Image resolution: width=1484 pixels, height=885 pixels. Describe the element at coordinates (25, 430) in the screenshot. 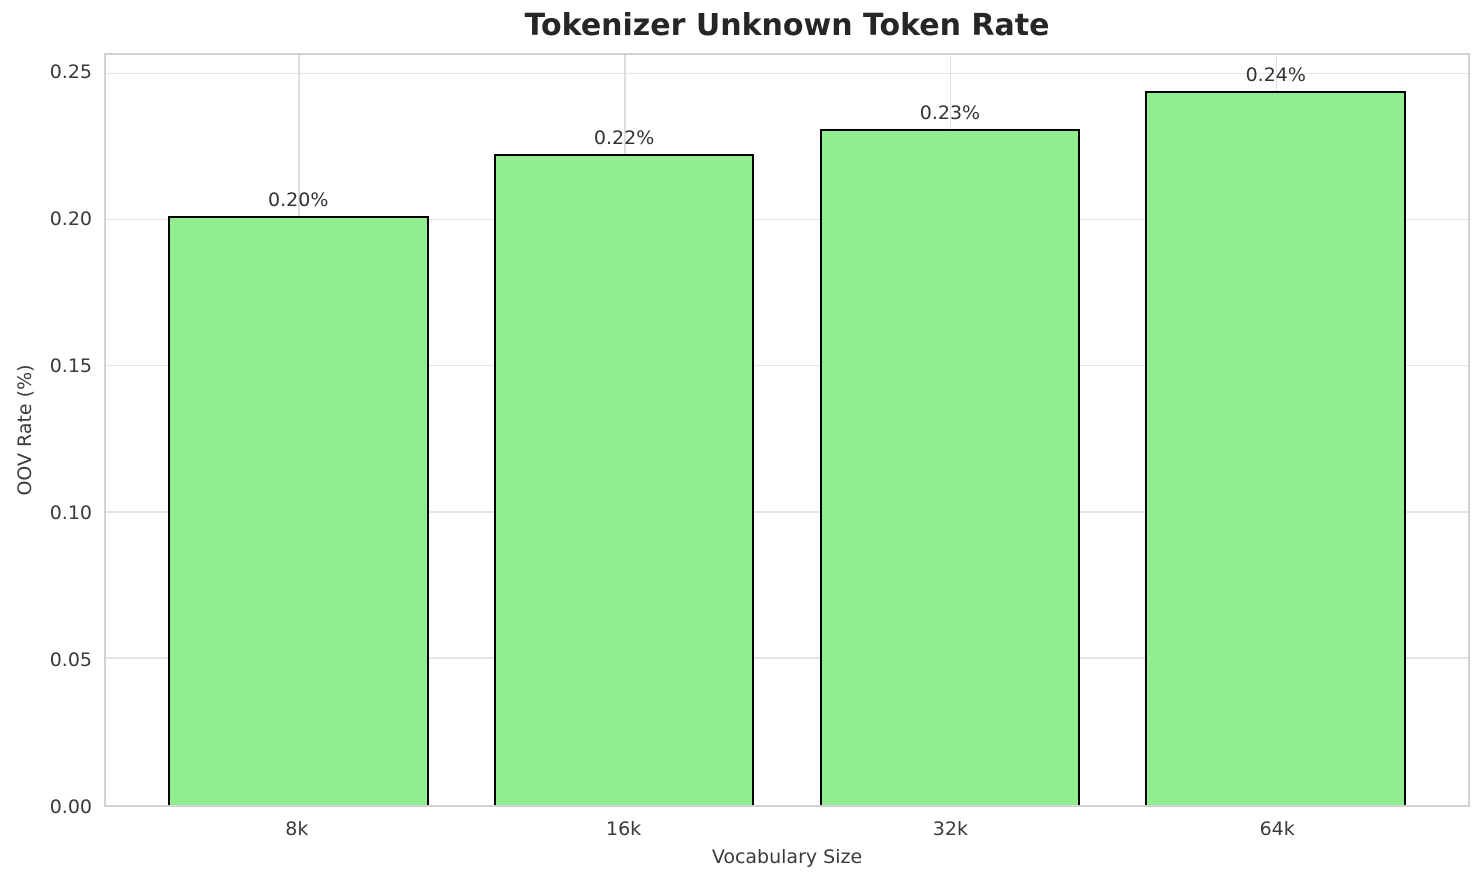

I see `y-axis-label: OOV Rate (%)` at that location.